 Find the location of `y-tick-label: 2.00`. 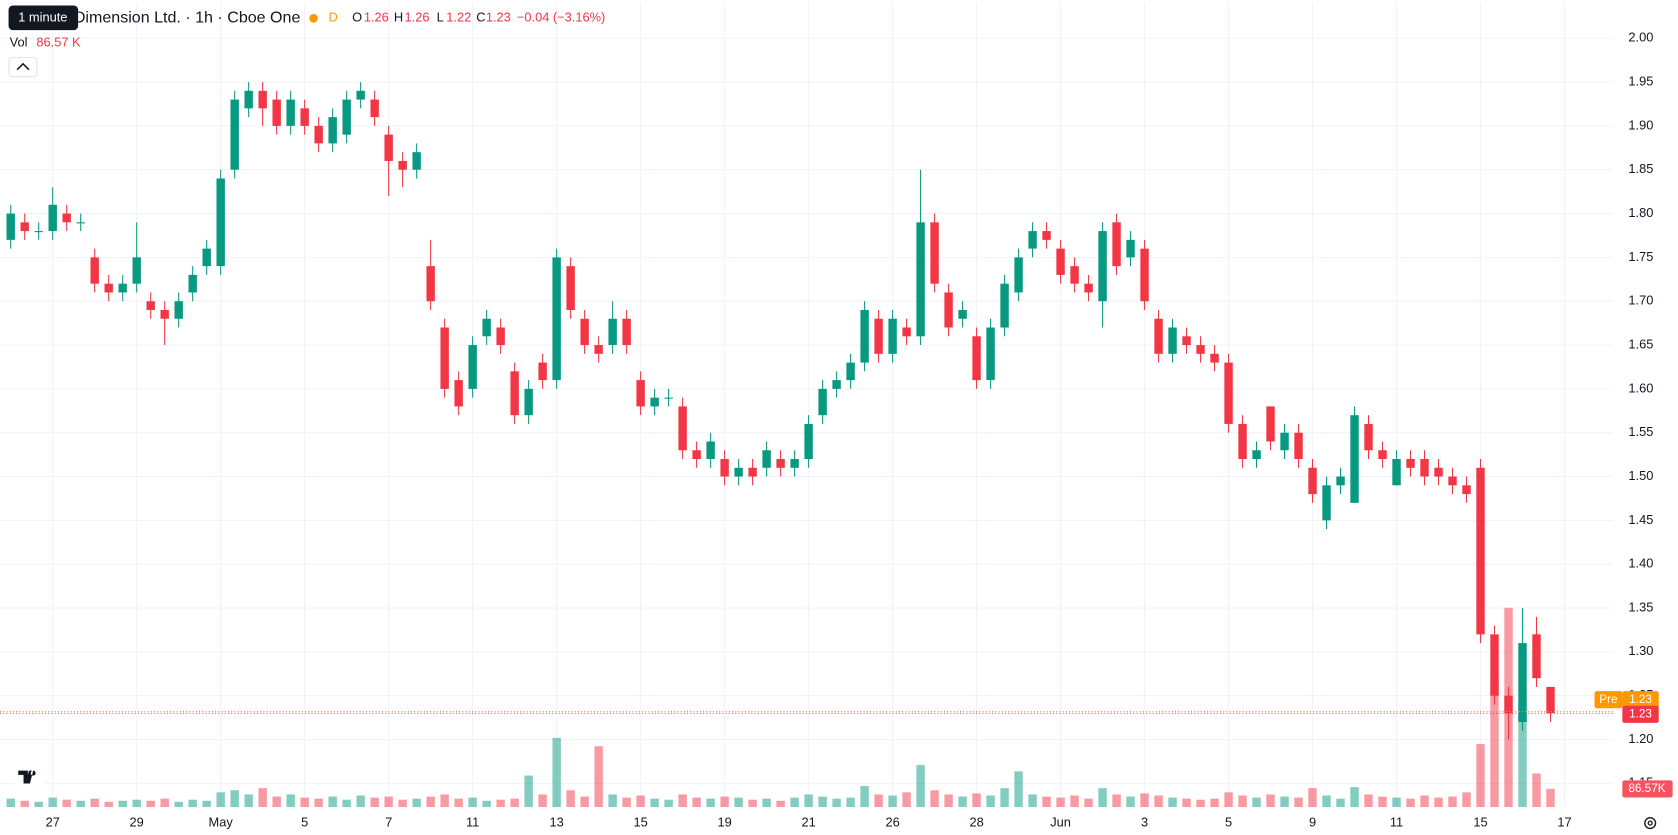

y-tick-label: 2.00 is located at coordinates (1640, 37).